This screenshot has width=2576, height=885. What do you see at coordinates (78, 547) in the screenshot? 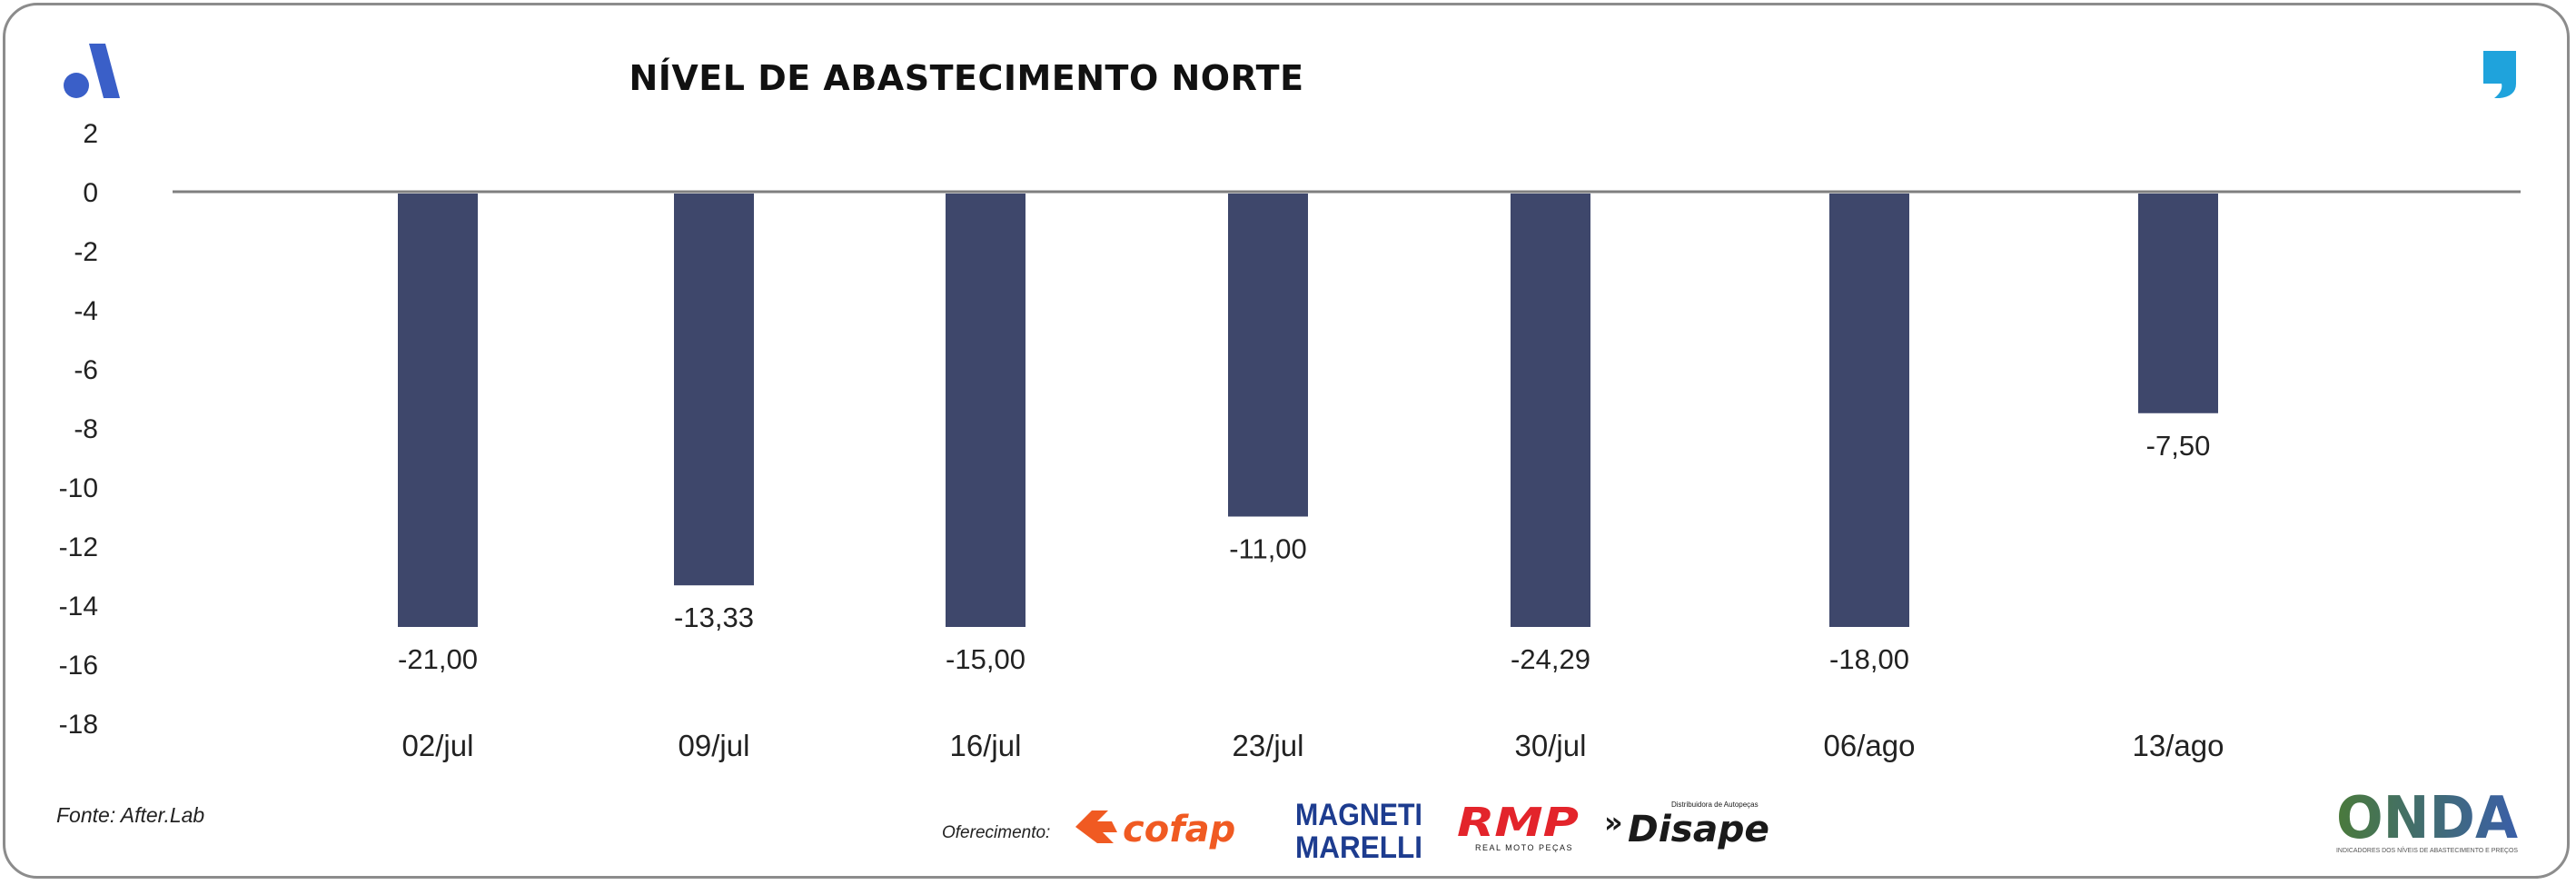
I see `y-tick-label: -12` at bounding box center [78, 547].